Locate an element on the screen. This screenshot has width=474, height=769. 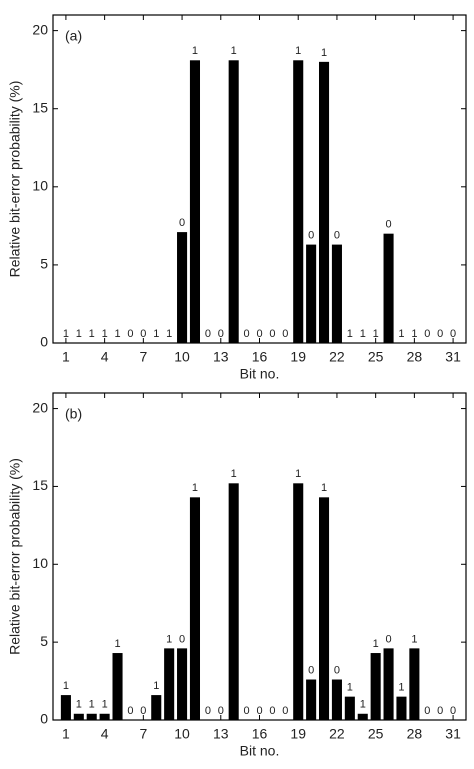
x-tick-label: 13 is located at coordinates (221, 734).